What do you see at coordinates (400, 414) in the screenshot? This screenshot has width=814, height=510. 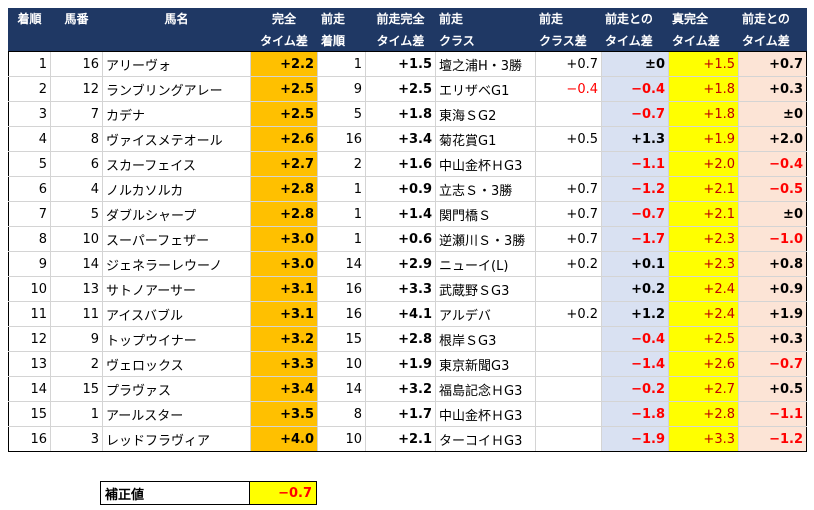 I see `prev-time-diff-cell: +1.7` at bounding box center [400, 414].